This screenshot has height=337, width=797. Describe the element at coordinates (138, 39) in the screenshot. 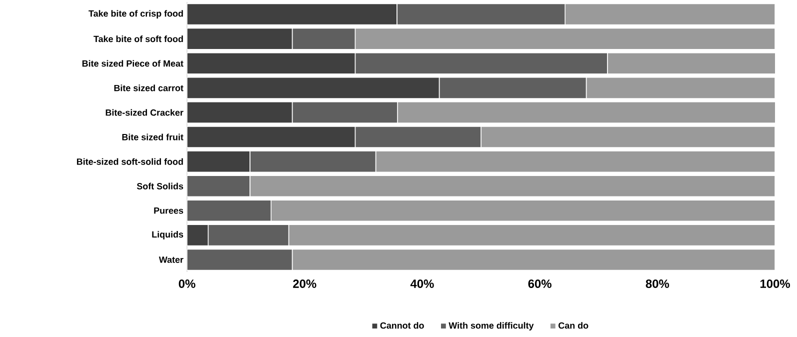

I see `y-tick-label: Take bite of soft food` at that location.